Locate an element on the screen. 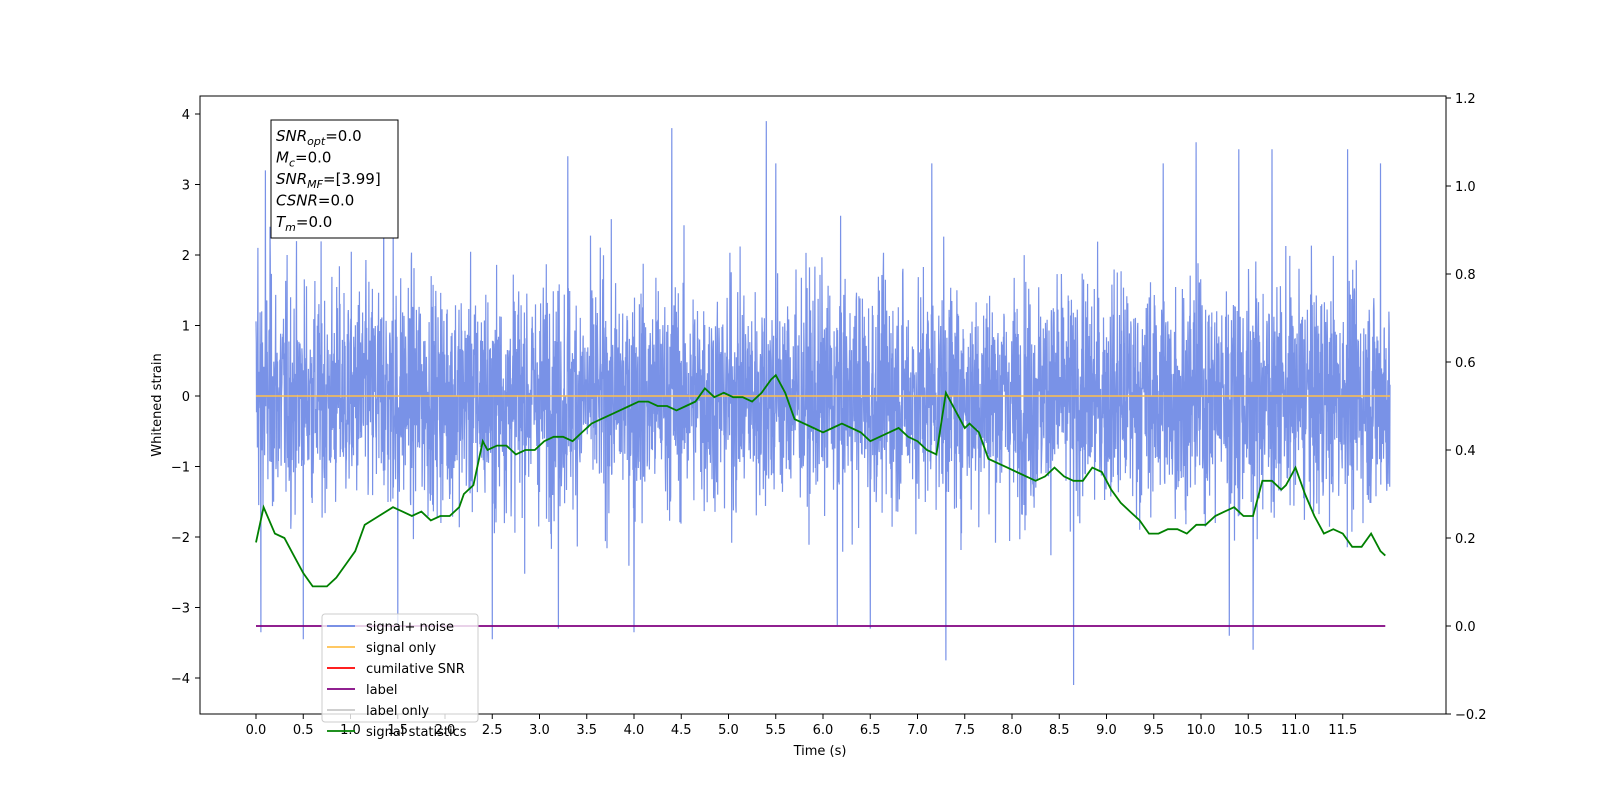  x-tick-label: 10.0 is located at coordinates (1201, 730).